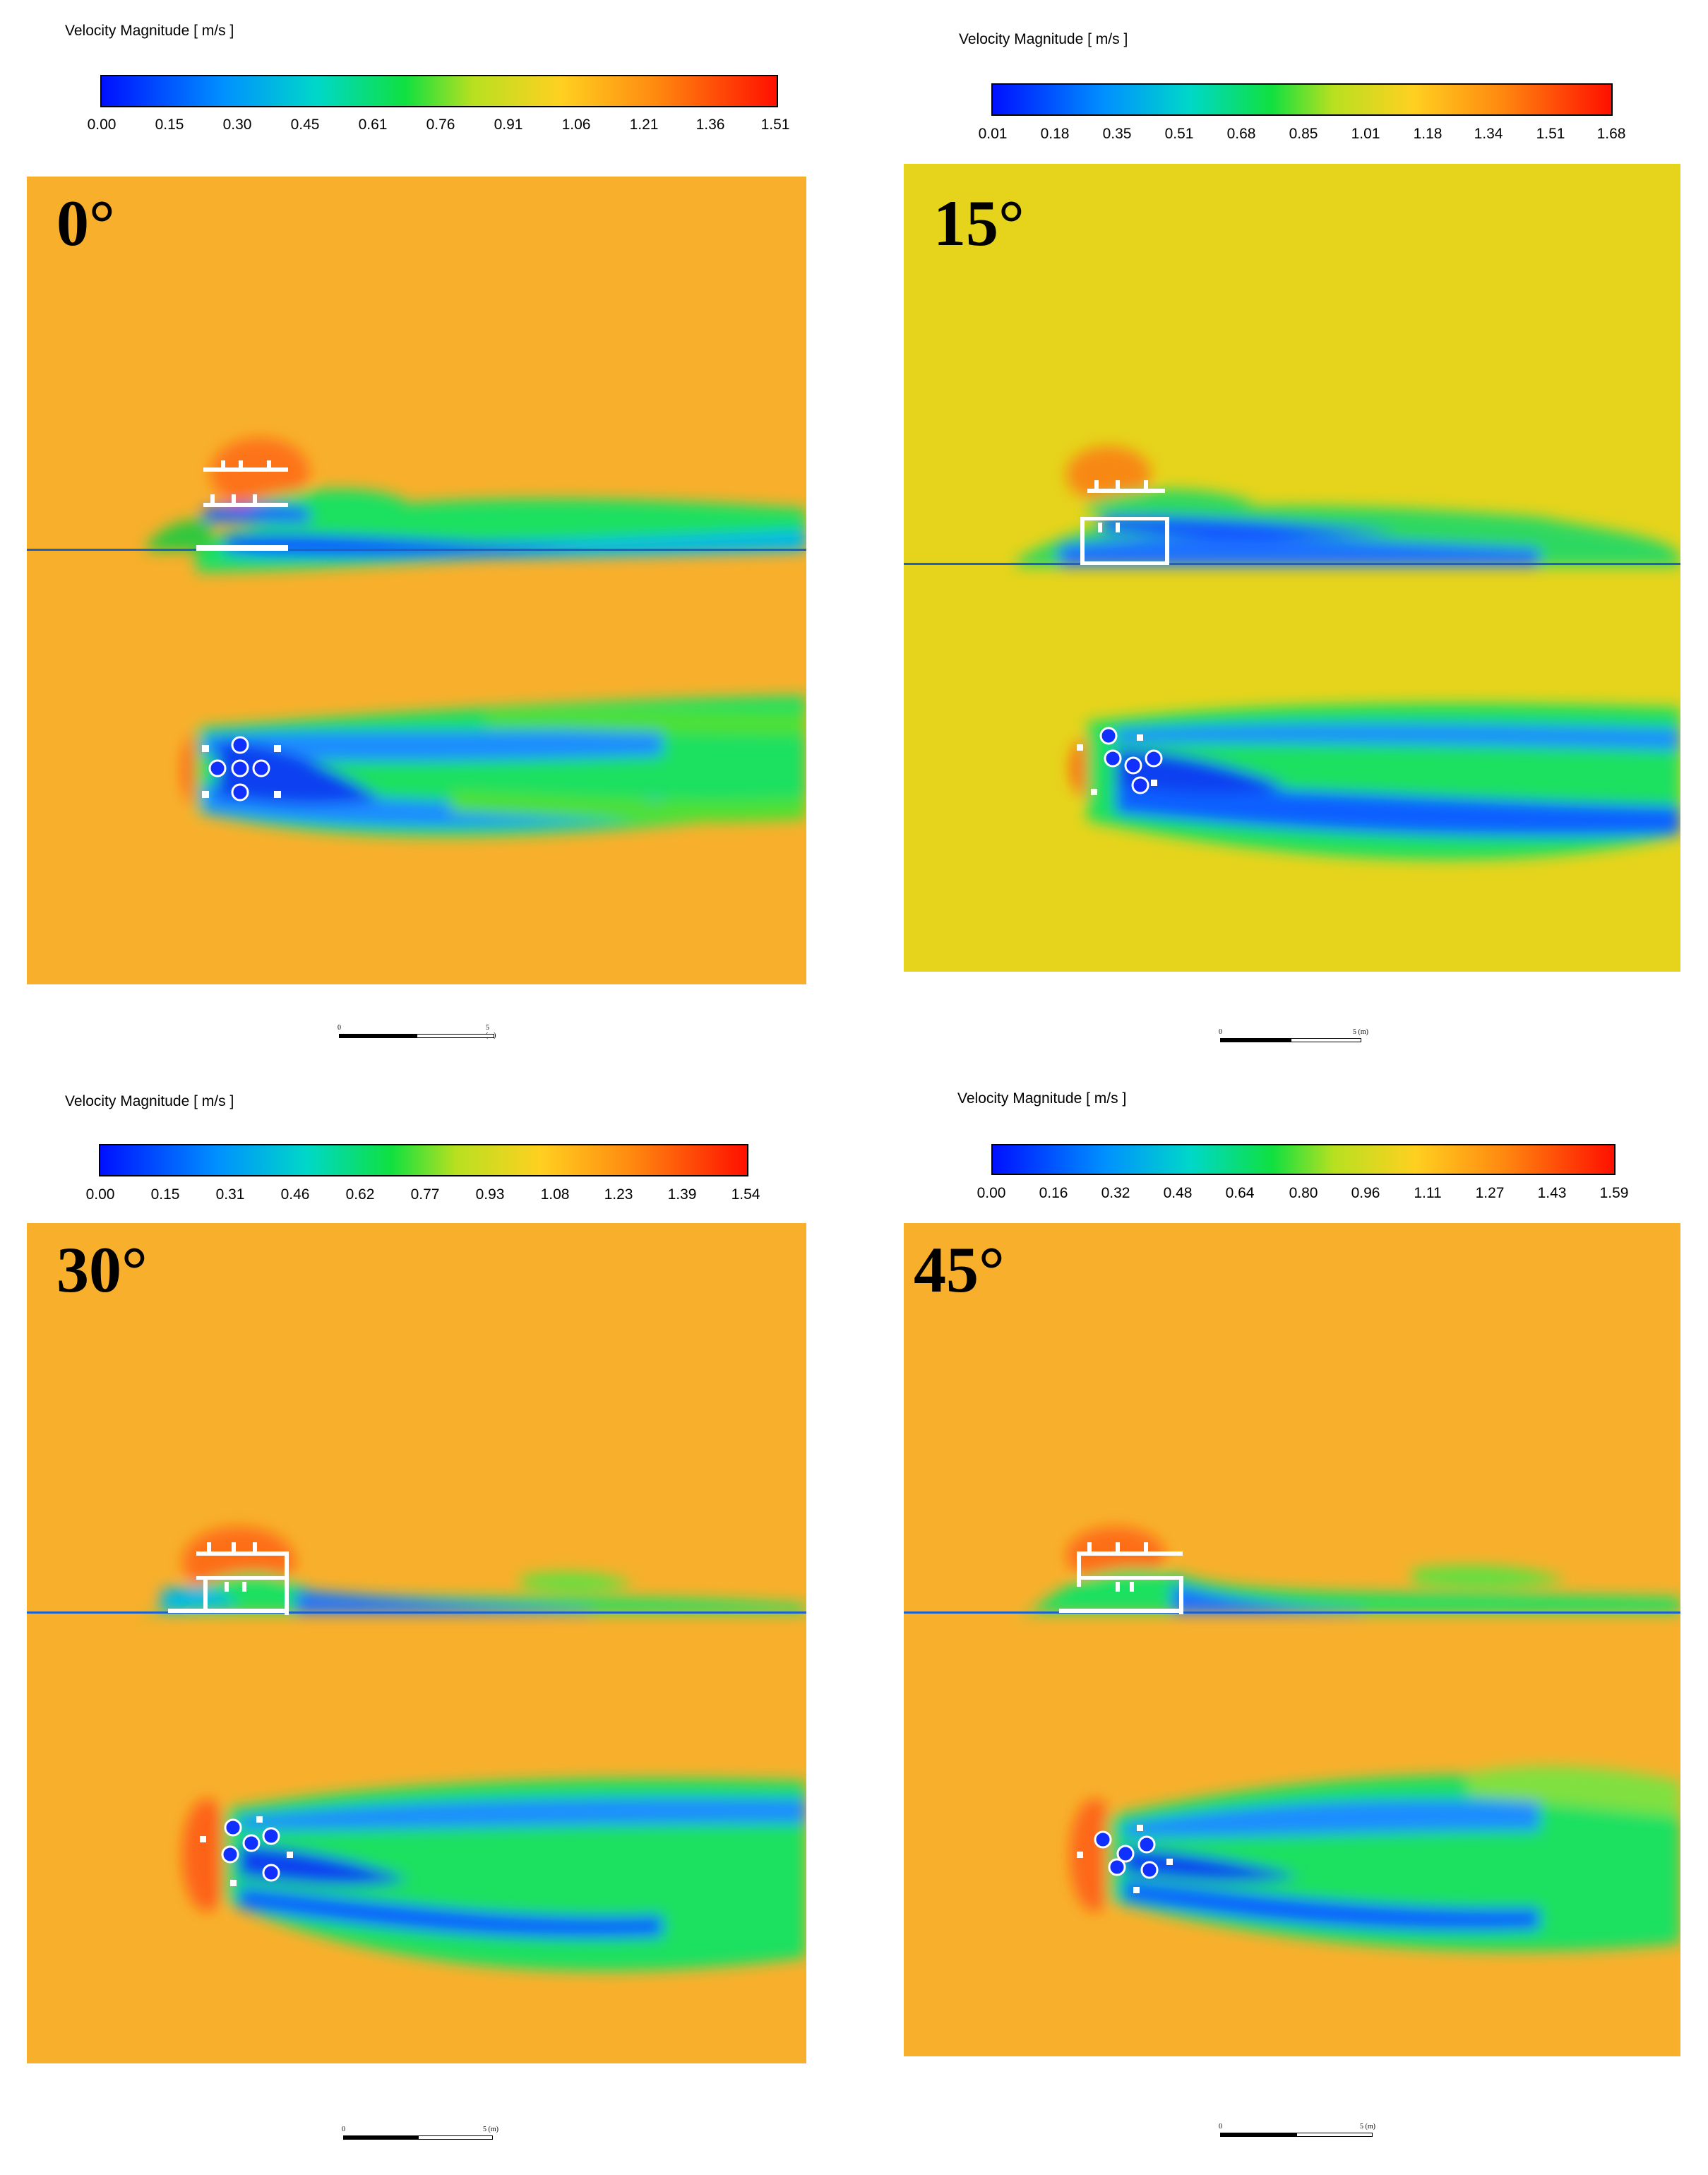  Describe the element at coordinates (555, 1195) in the screenshot. I see `colorbar-tick: 1.08` at that location.